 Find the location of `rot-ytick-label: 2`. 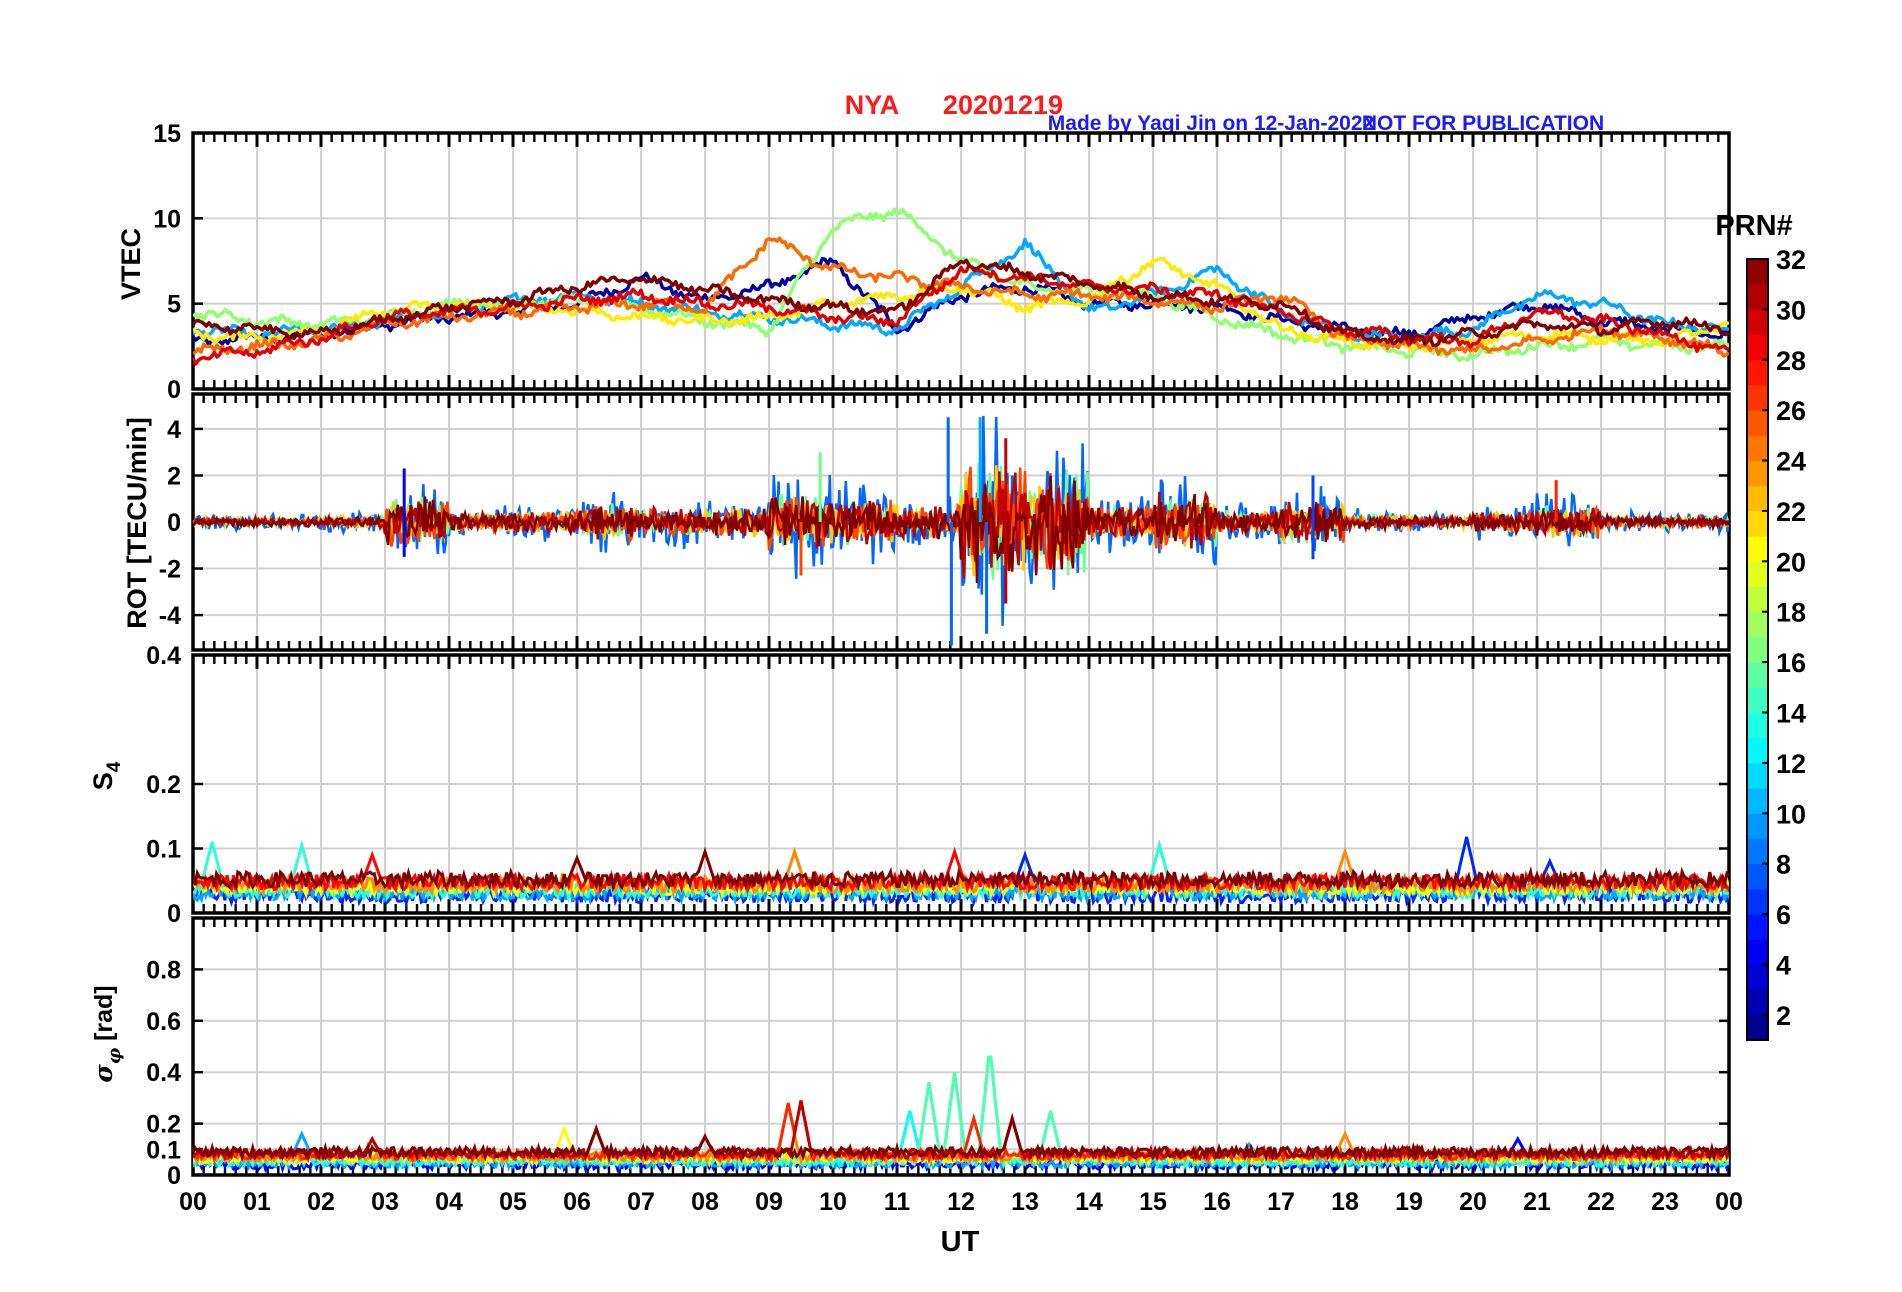

rot-ytick-label: 2 is located at coordinates (174, 476).